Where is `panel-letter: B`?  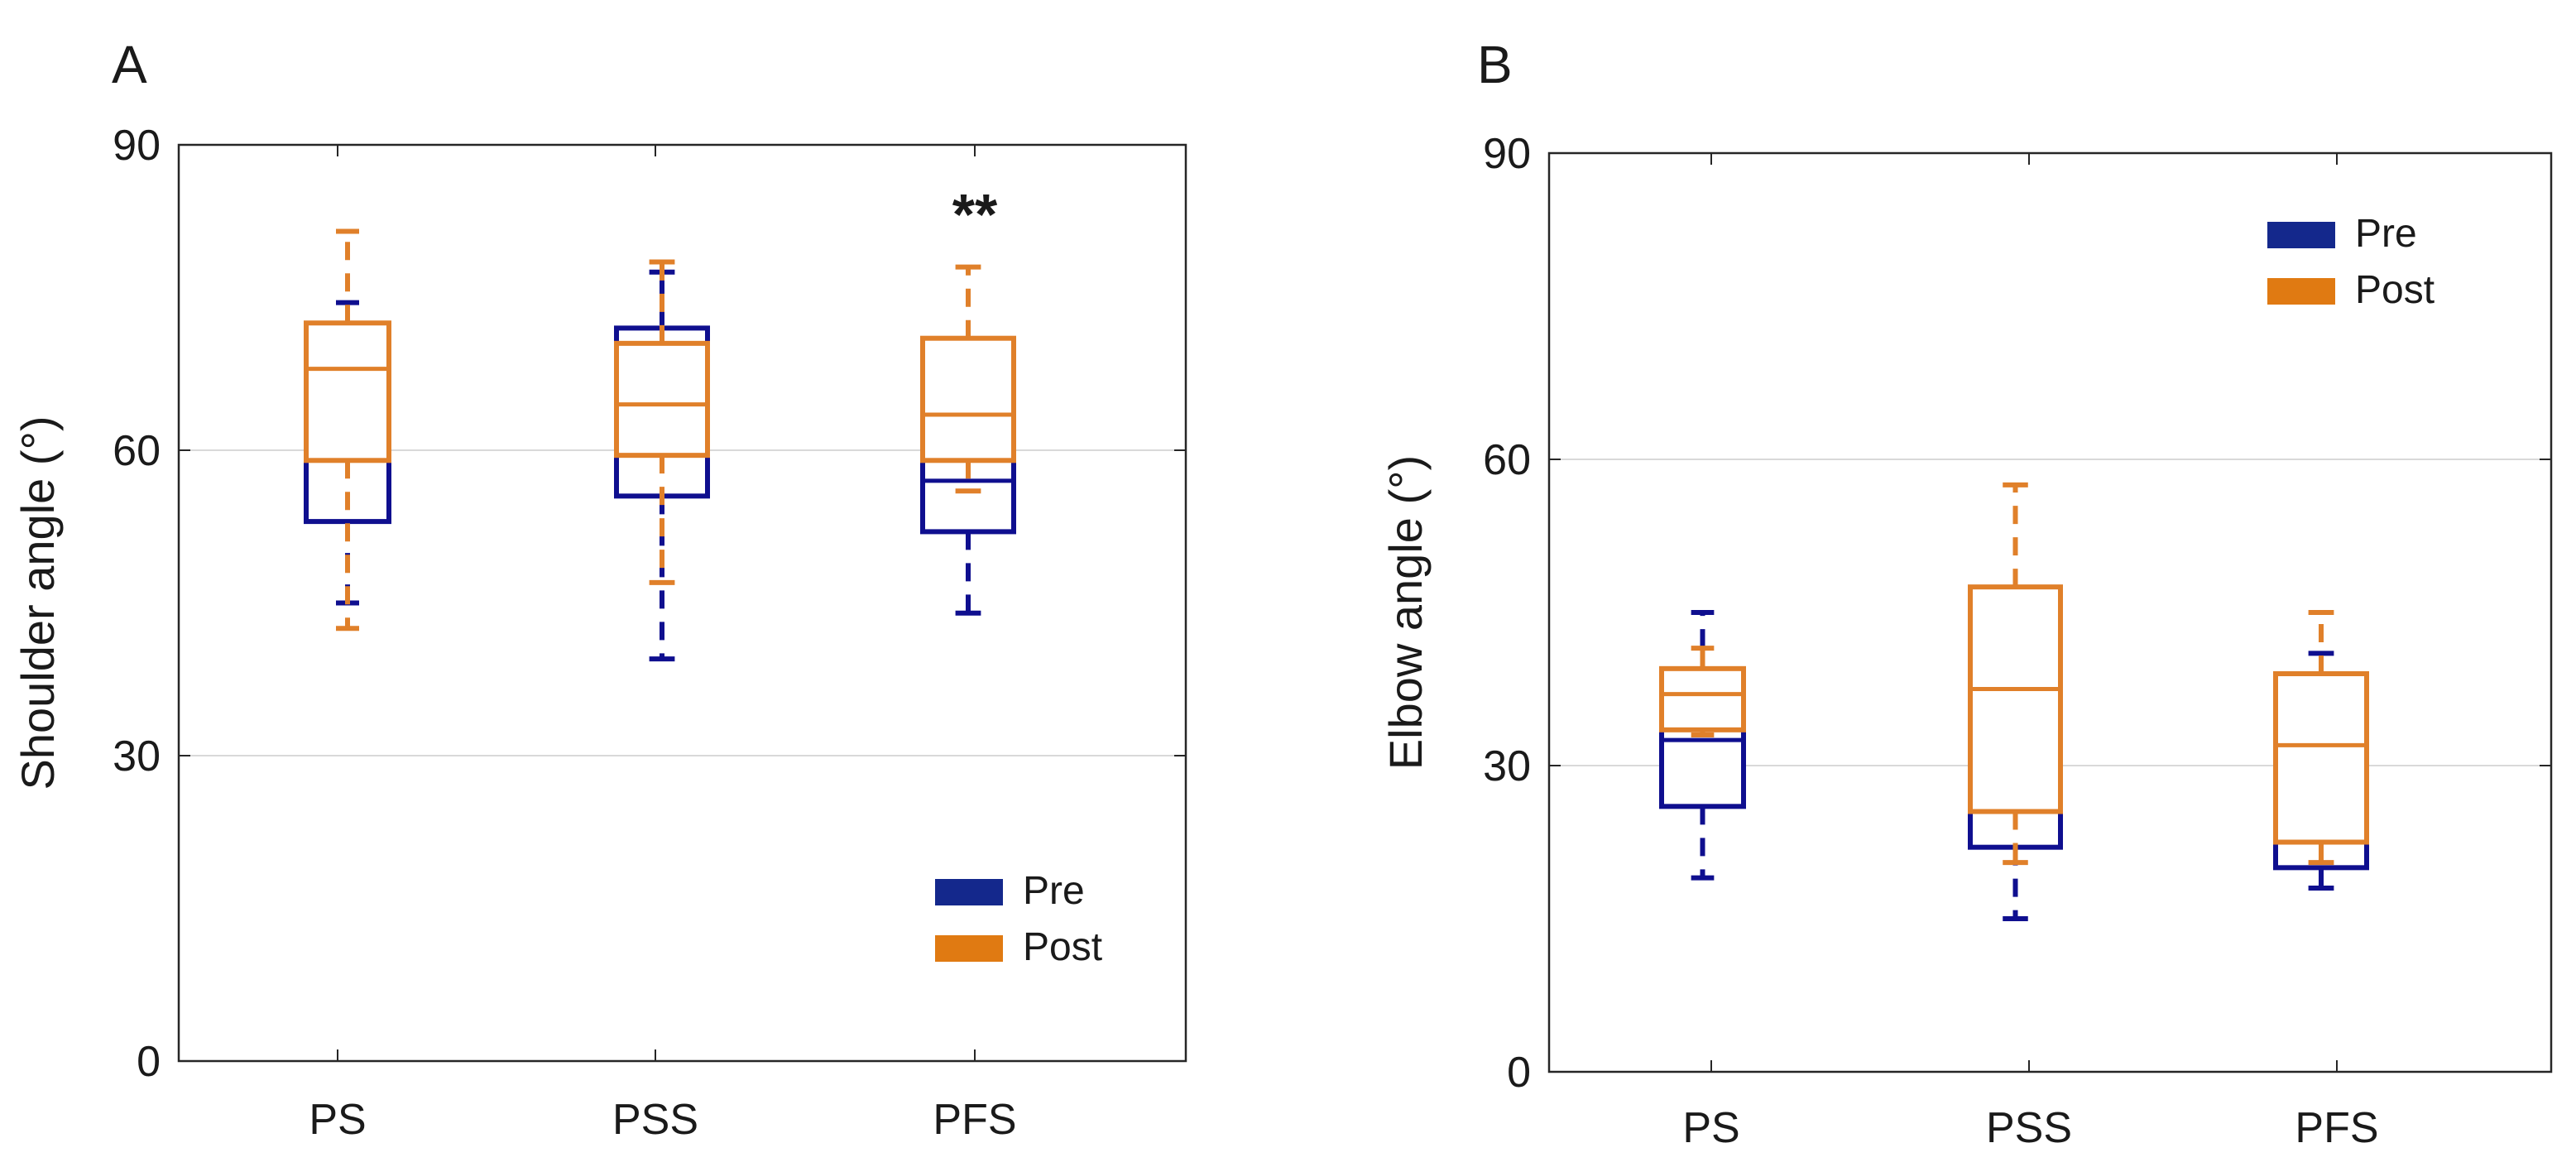
panel-letter: B is located at coordinates (1495, 64).